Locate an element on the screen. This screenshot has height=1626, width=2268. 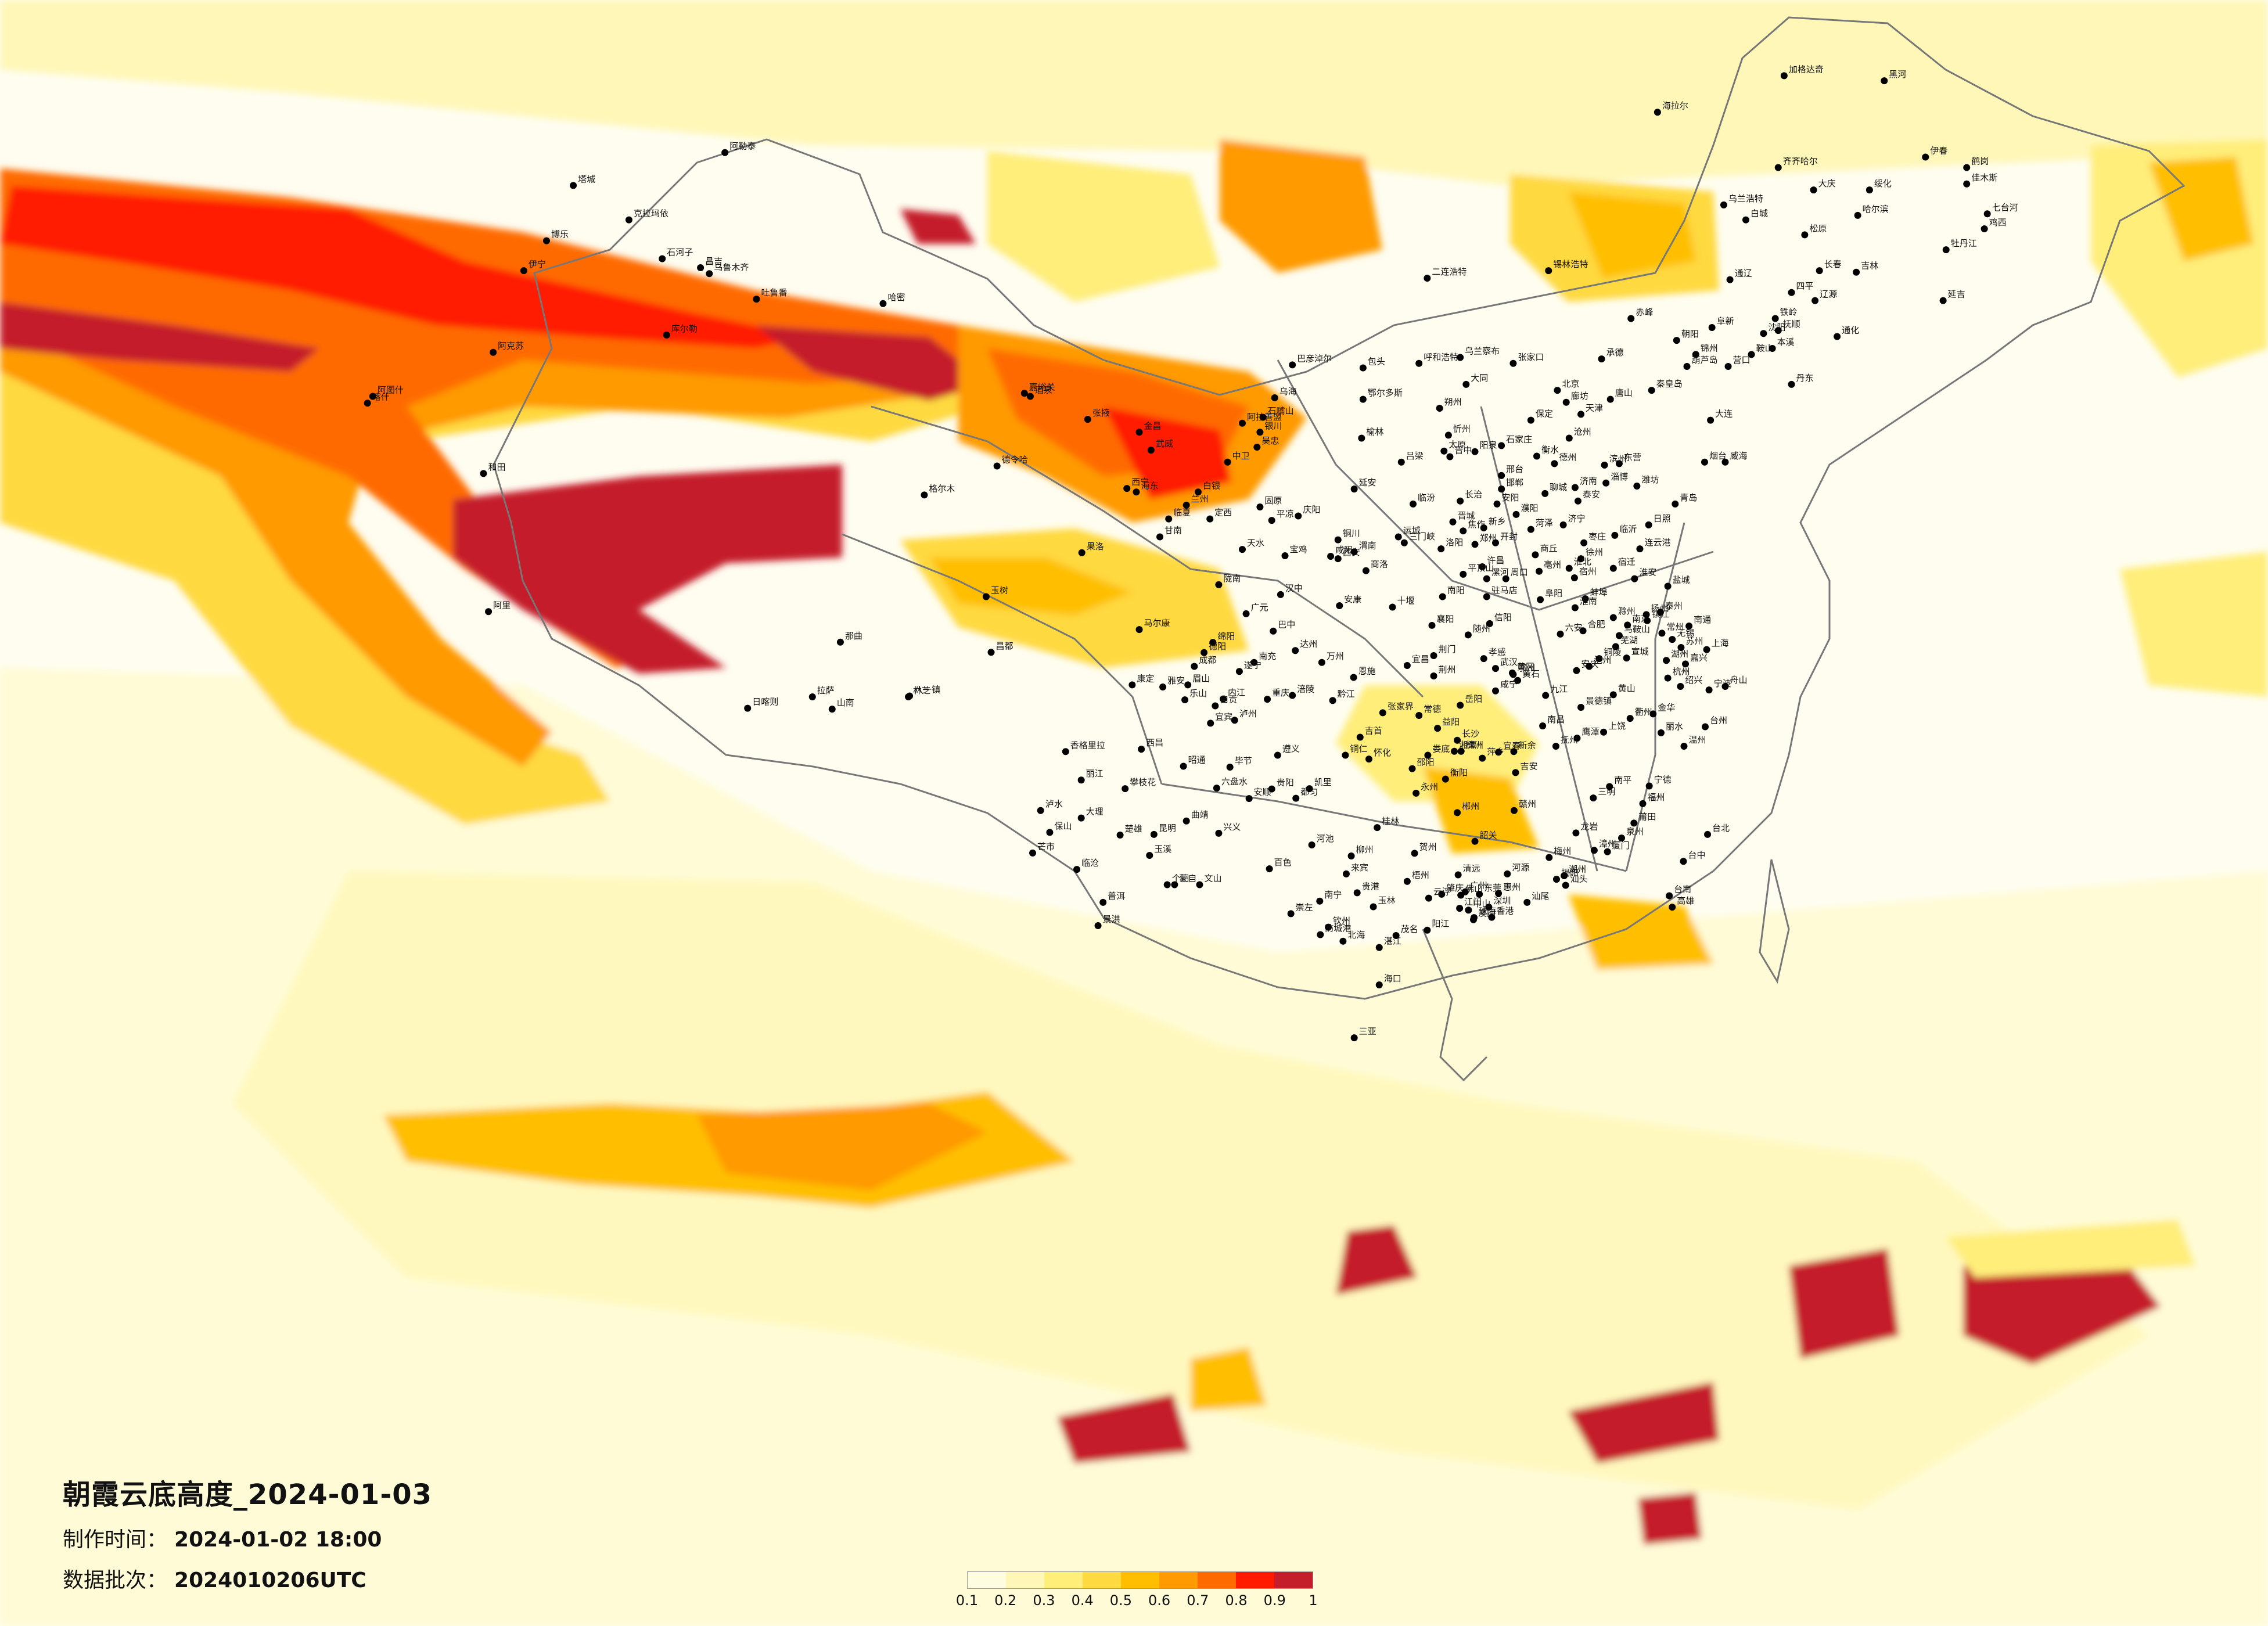
city-label: 吕梁 is located at coordinates (1415, 456).